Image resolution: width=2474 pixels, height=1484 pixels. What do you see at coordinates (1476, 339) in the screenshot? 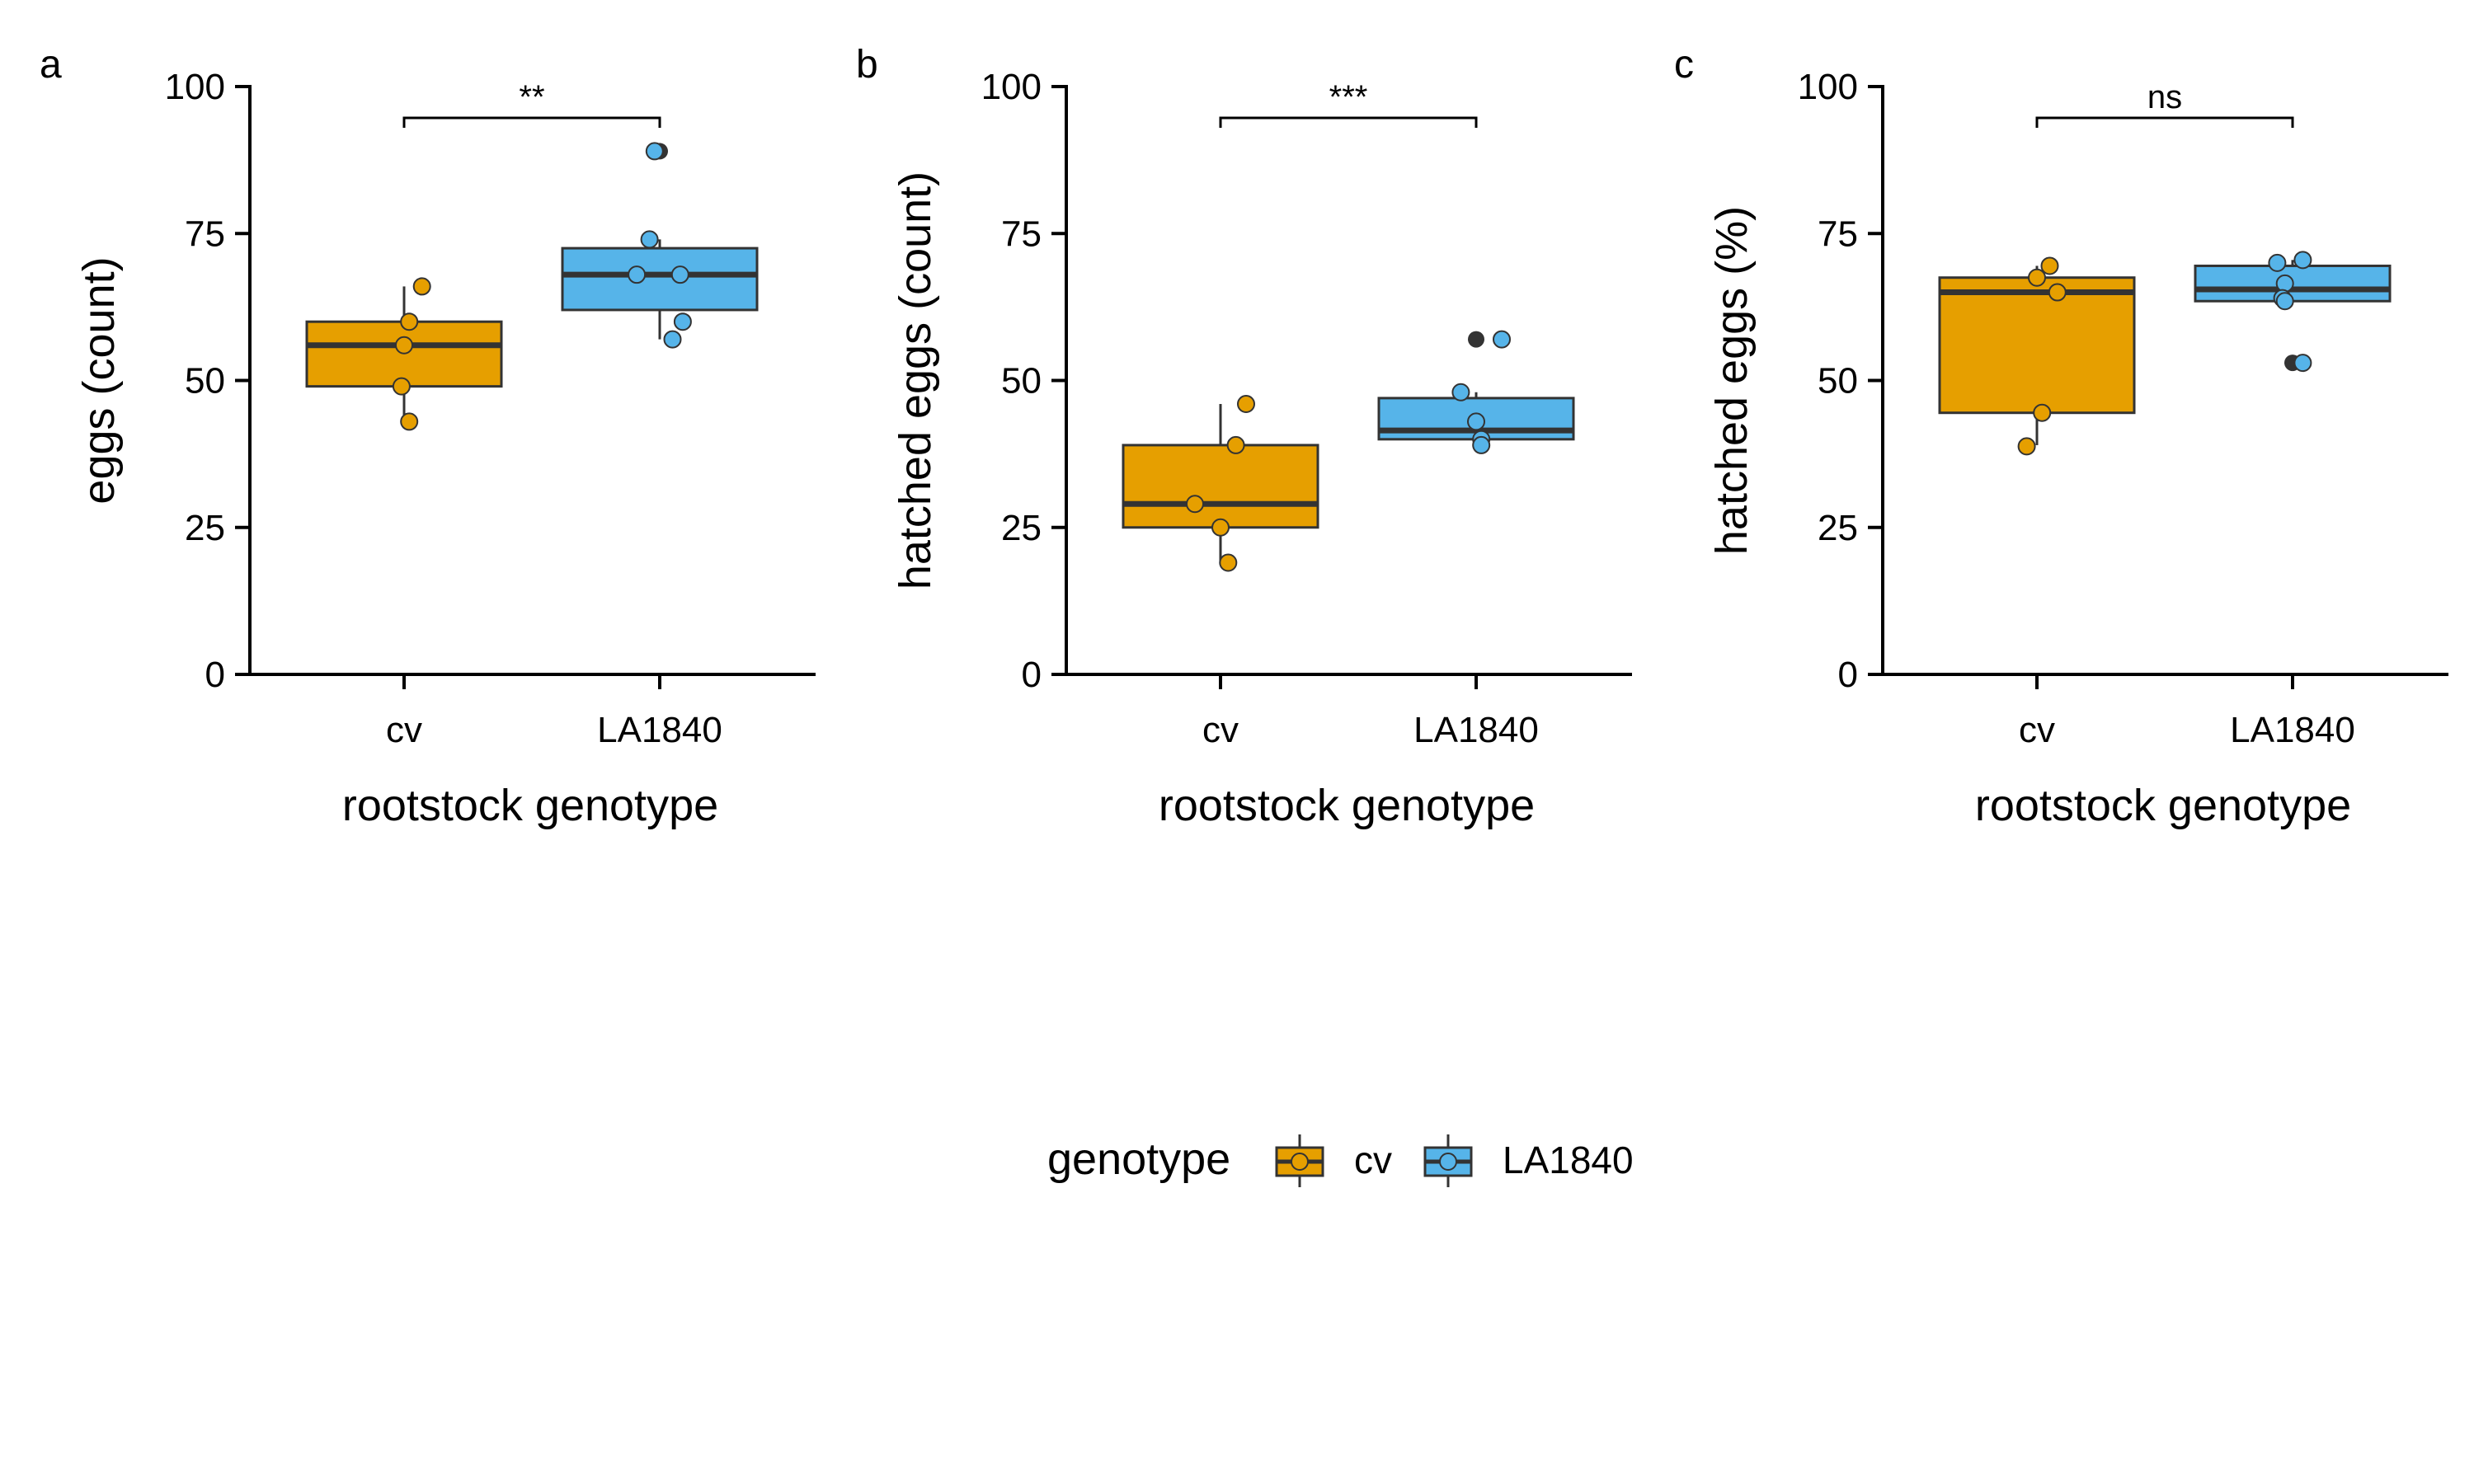
I see `panel-b-outlier-la1840` at bounding box center [1476, 339].